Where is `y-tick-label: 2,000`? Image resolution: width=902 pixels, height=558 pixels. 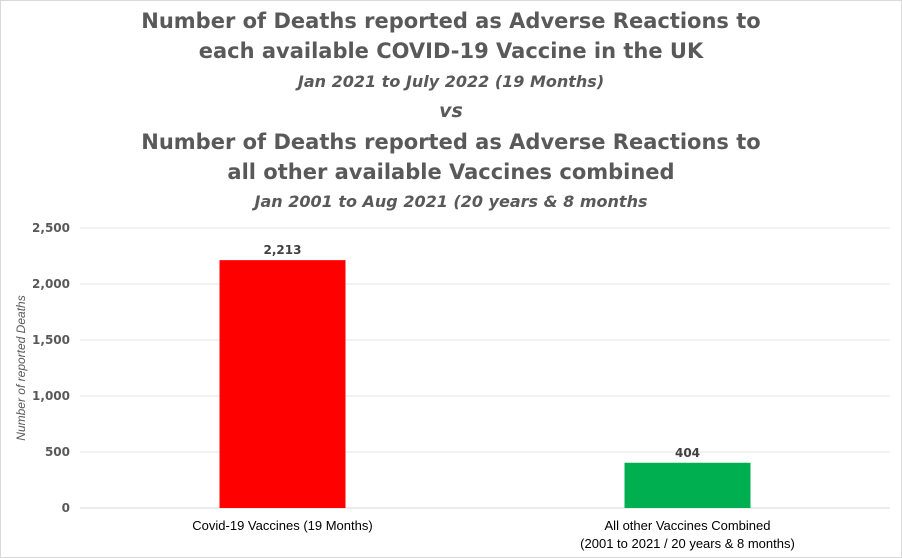 y-tick-label: 2,000 is located at coordinates (51, 284).